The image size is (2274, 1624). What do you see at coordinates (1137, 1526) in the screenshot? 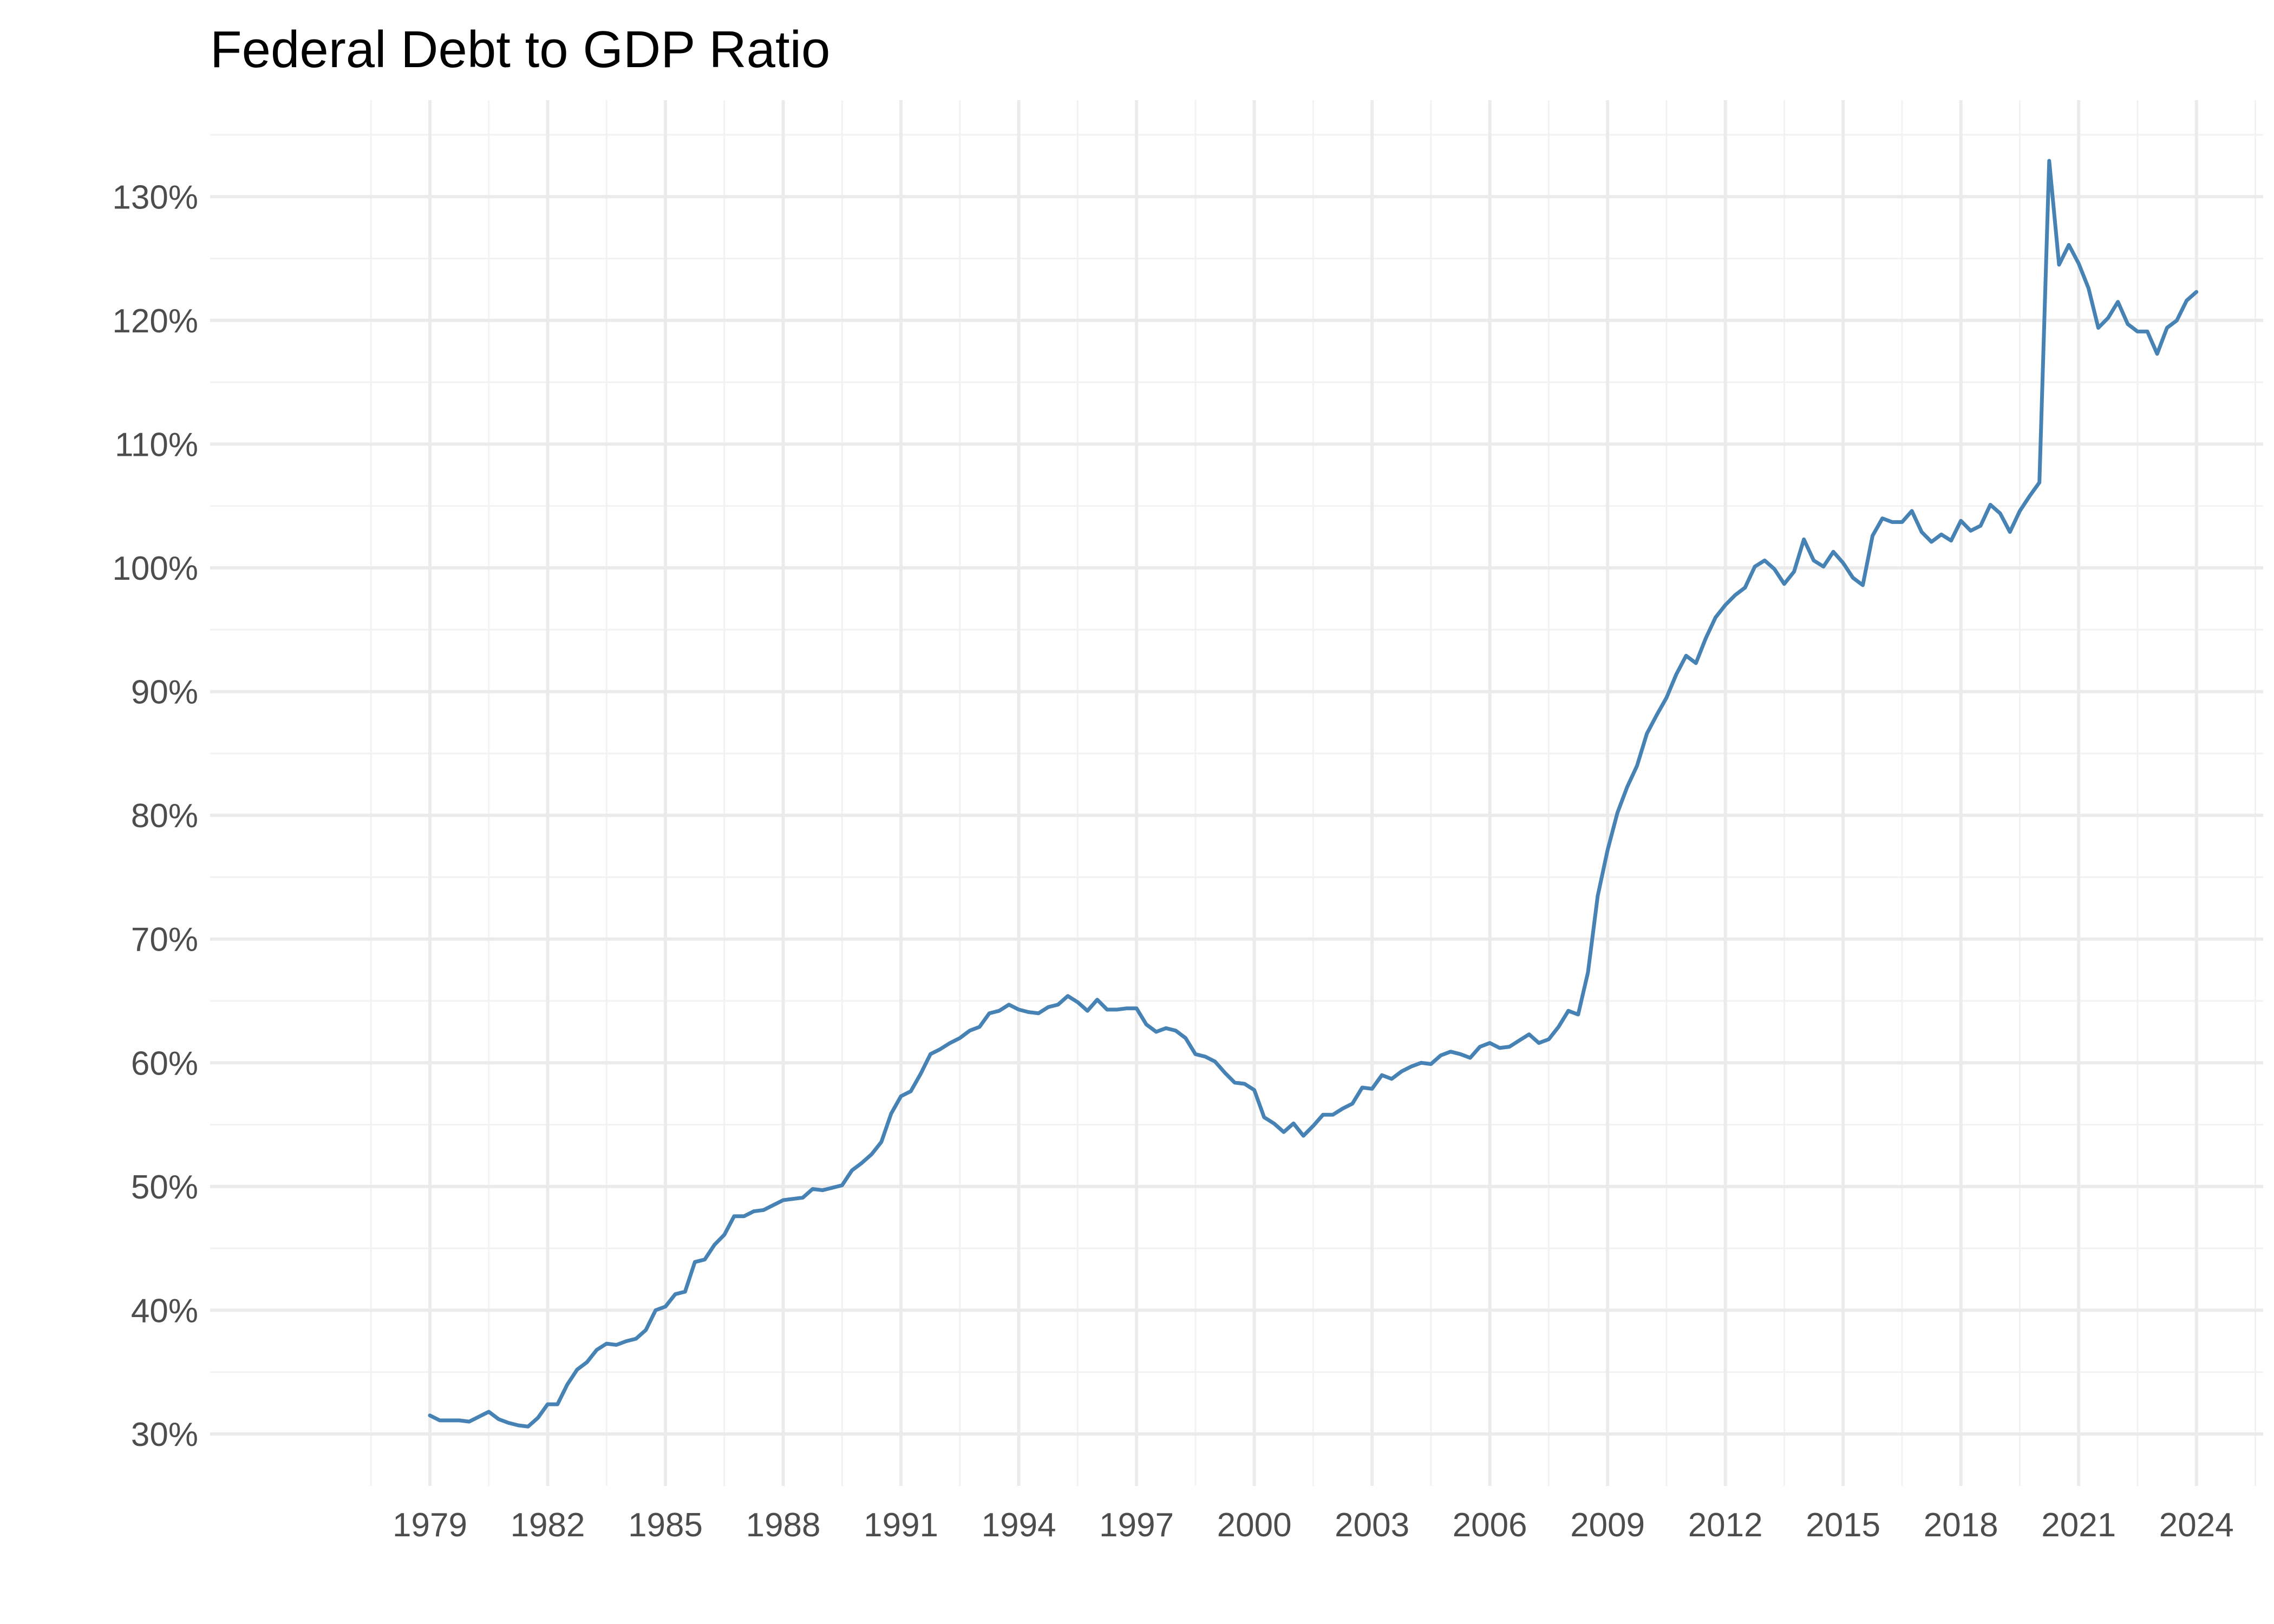
I see `x-tick-label: 1997` at bounding box center [1137, 1526].